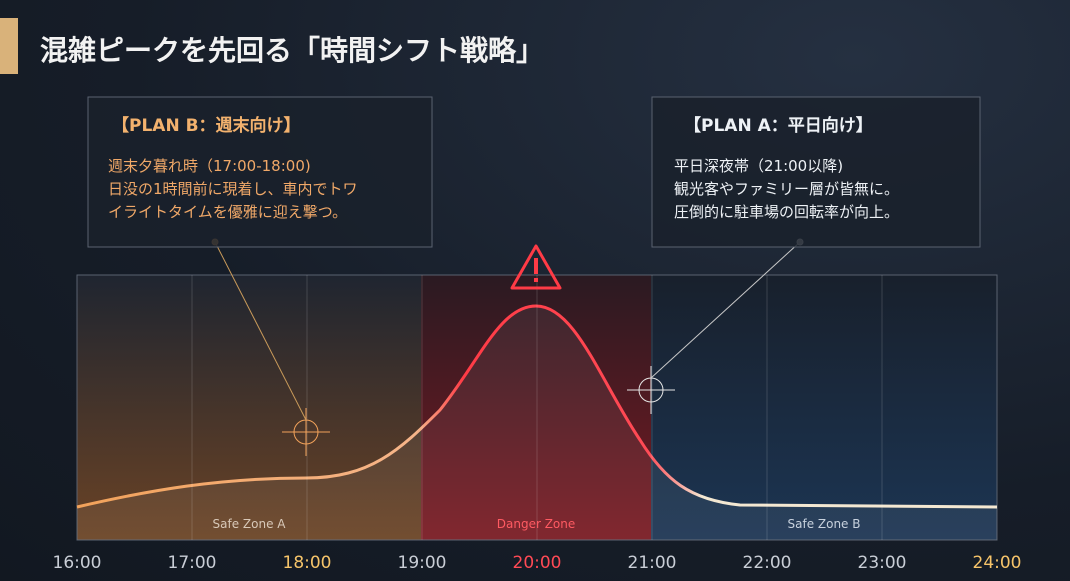  I want to click on x-tick-label: 20:00, so click(537, 563).